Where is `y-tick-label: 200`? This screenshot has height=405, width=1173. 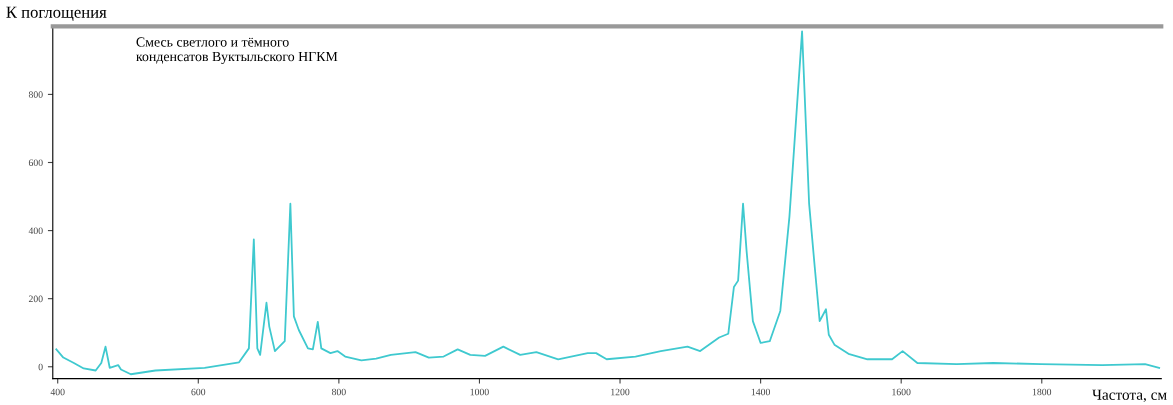 y-tick-label: 200 is located at coordinates (35, 299).